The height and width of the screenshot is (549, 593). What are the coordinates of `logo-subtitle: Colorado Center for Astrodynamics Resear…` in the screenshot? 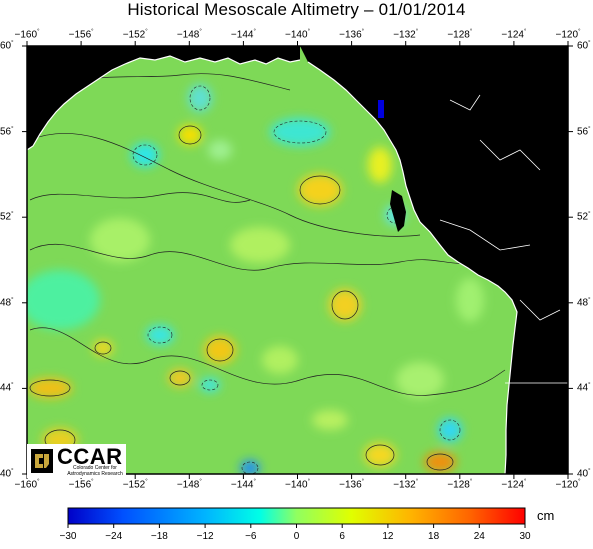 It's located at (95, 471).